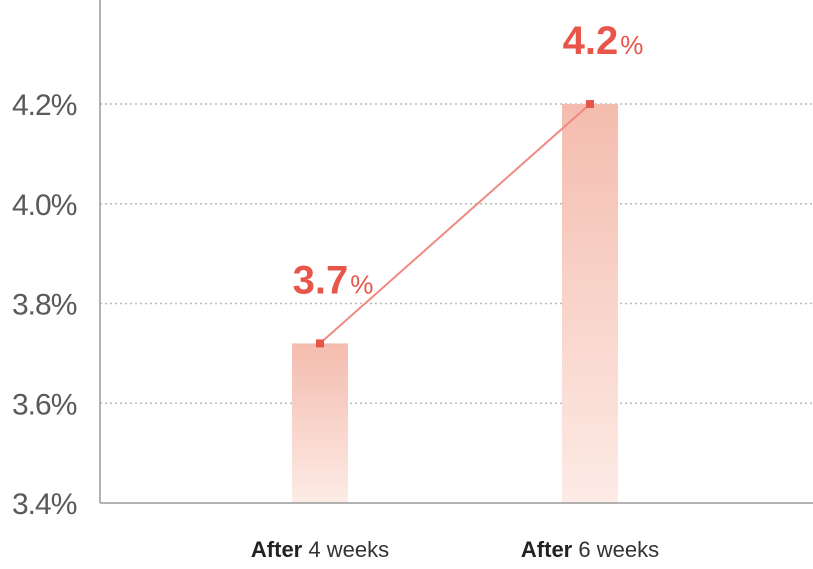 The height and width of the screenshot is (569, 813). I want to click on x-category-label-rest: 6 weeks, so click(615, 549).